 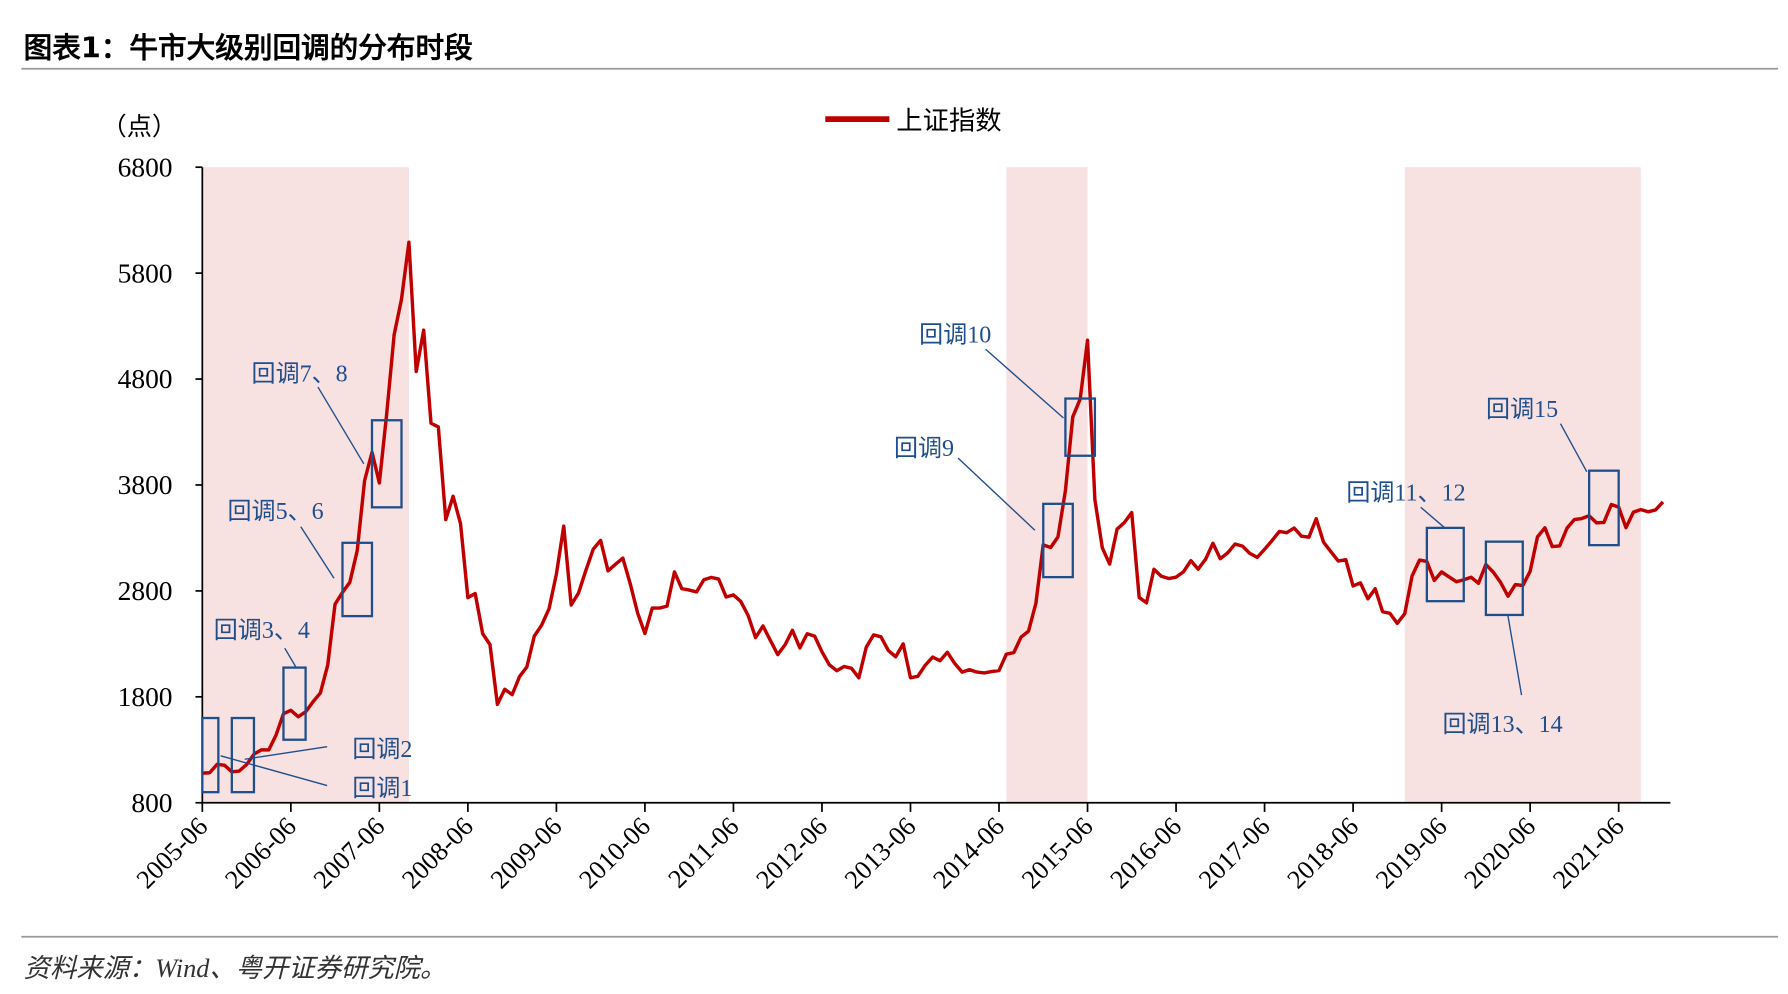 I want to click on y-tick-label: 800, so click(x=151, y=803).